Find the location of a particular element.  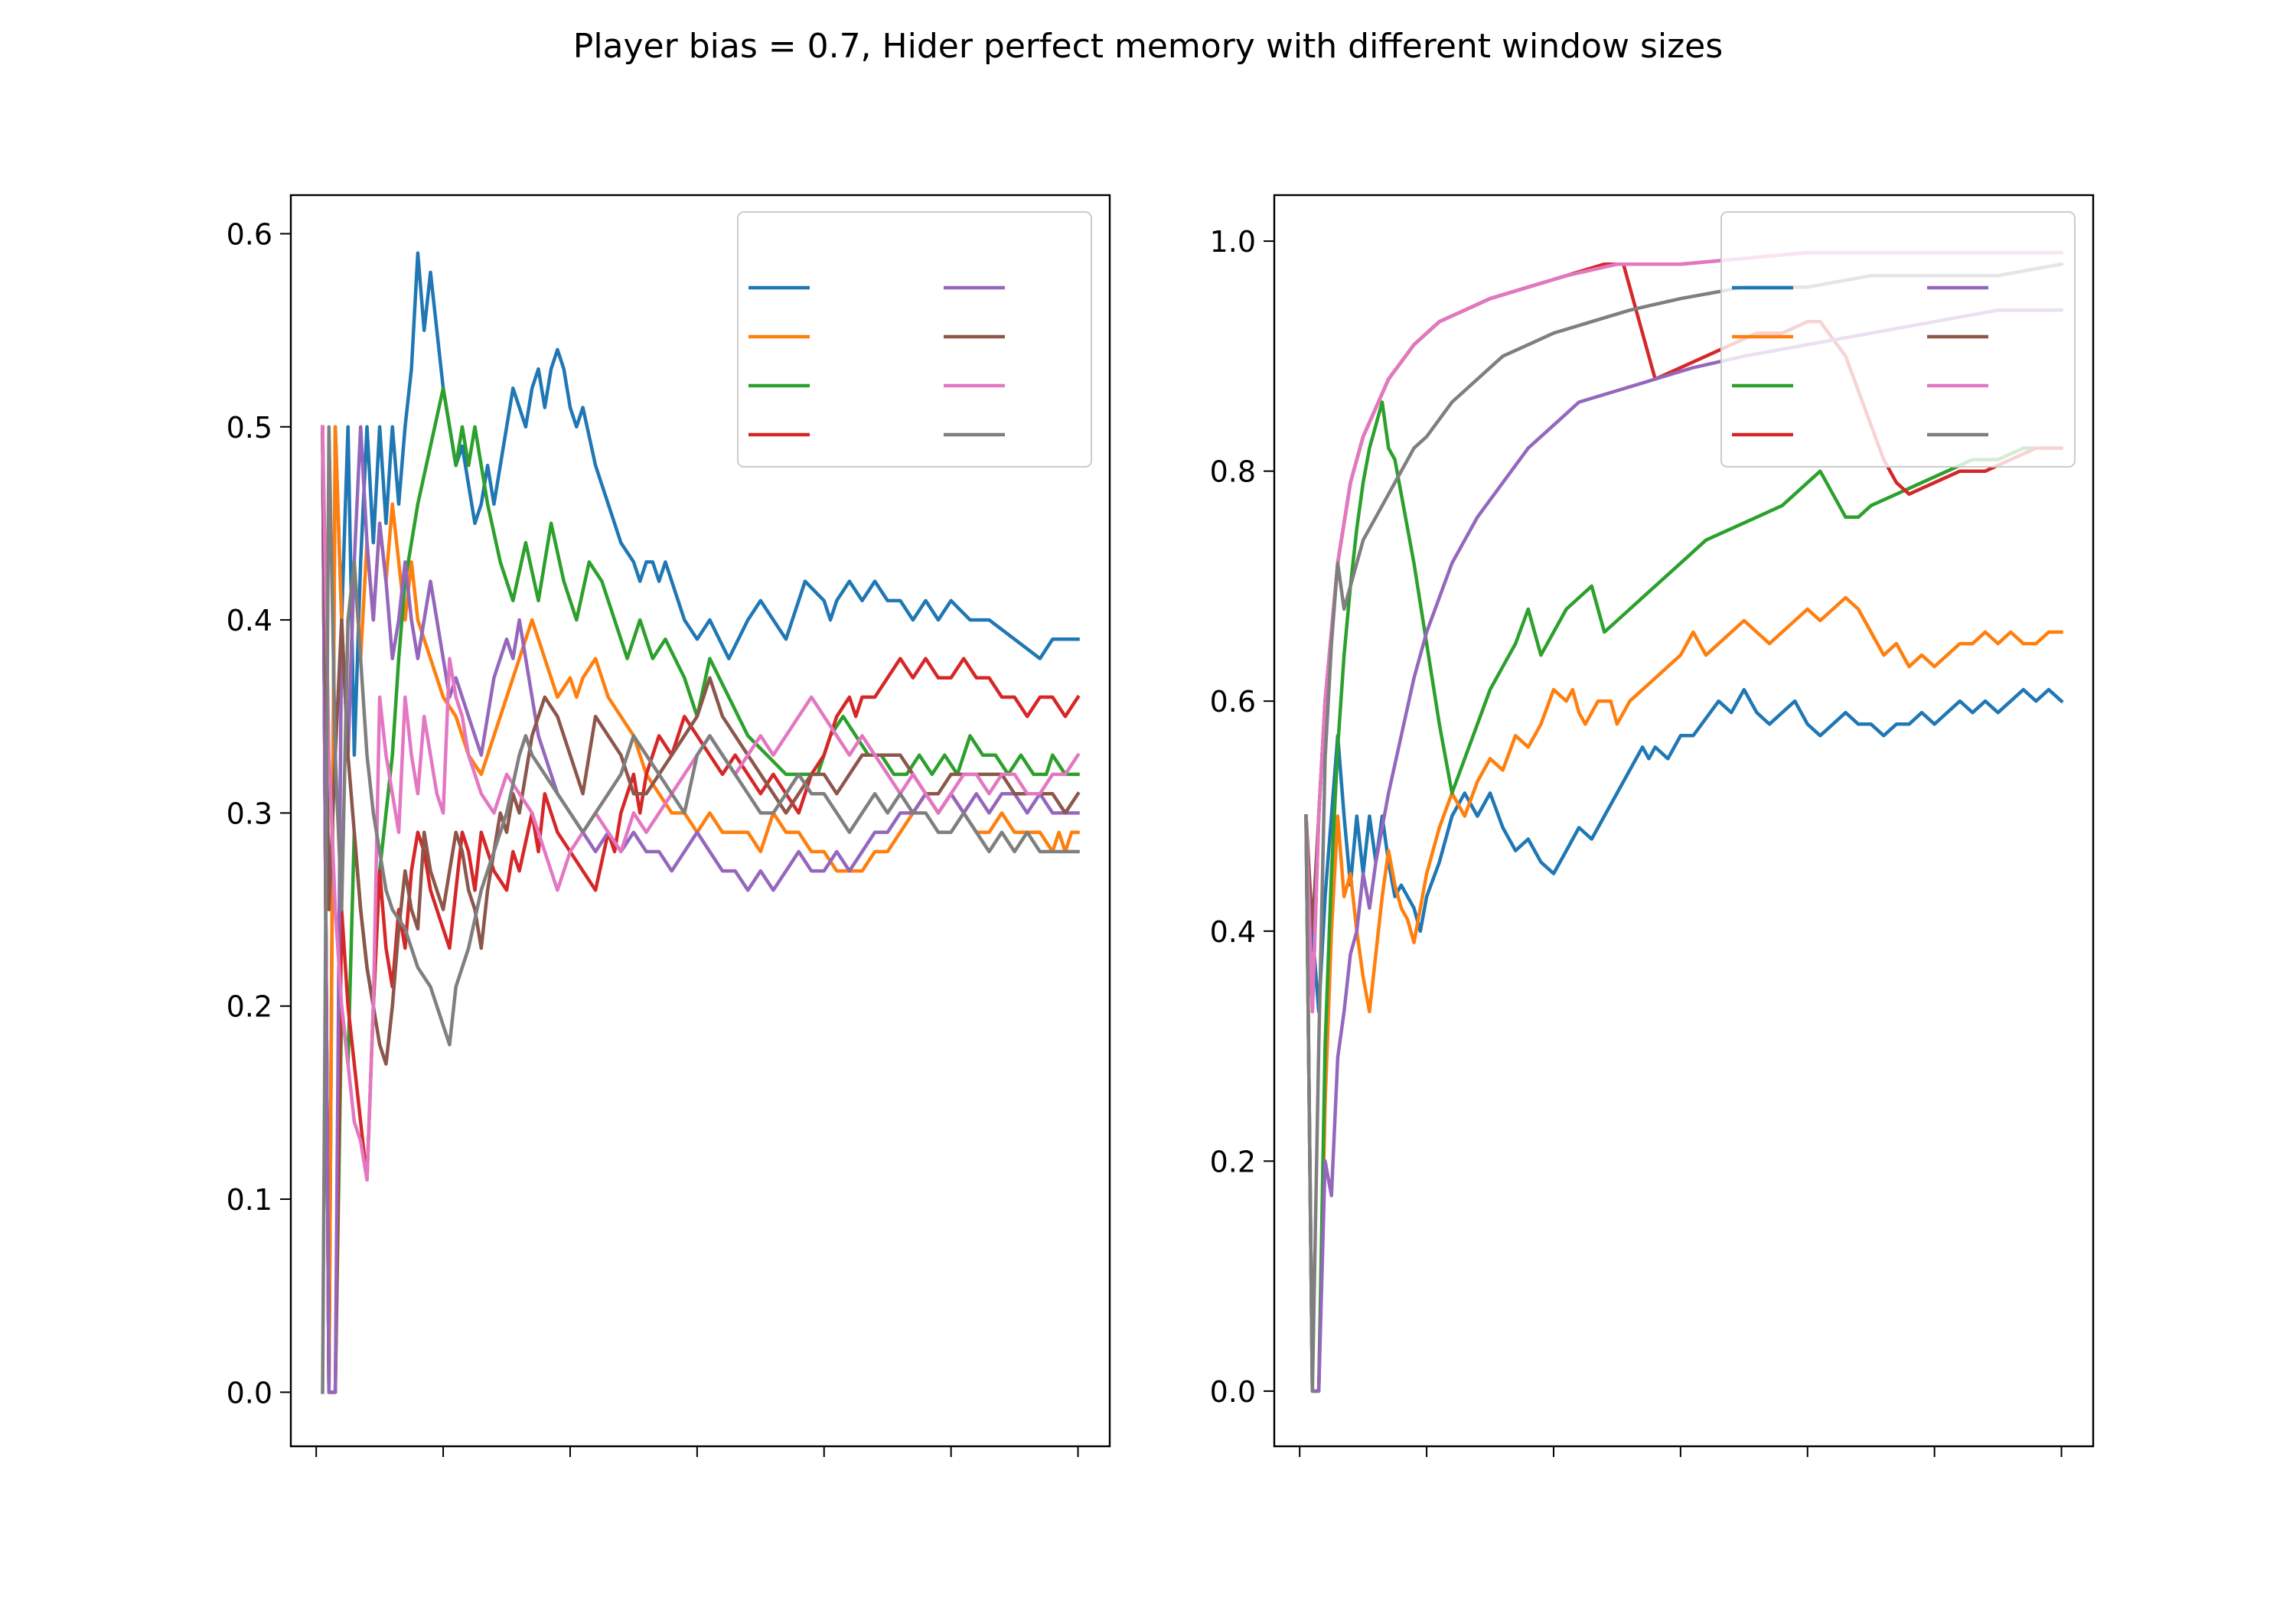

y-tick-label: 0.5 is located at coordinates (249, 428).